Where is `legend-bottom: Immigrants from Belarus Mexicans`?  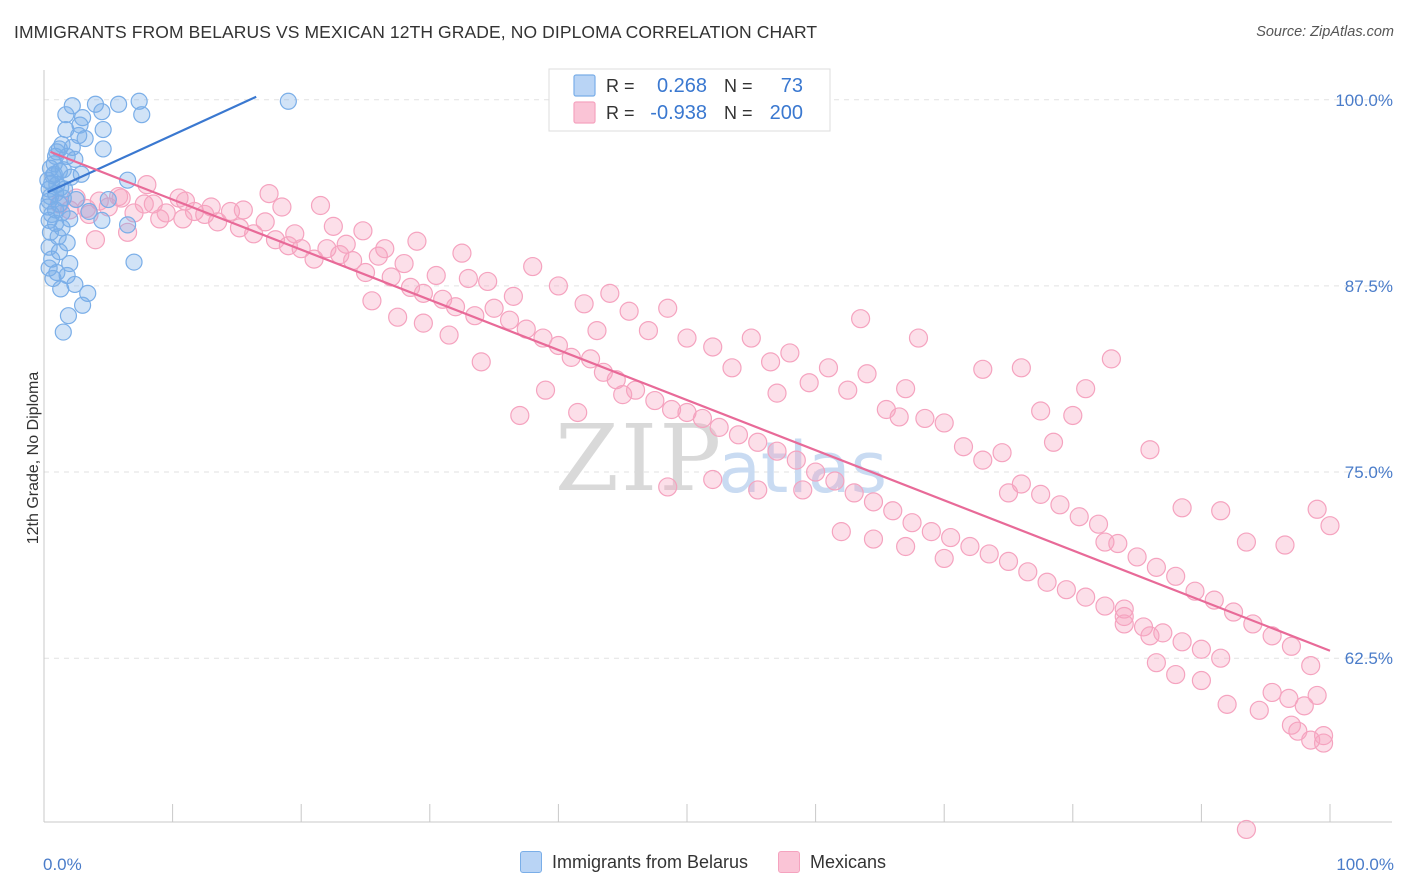
legend-bottom: Immigrants from Belarus Mexicans is located at coordinates (703, 862).